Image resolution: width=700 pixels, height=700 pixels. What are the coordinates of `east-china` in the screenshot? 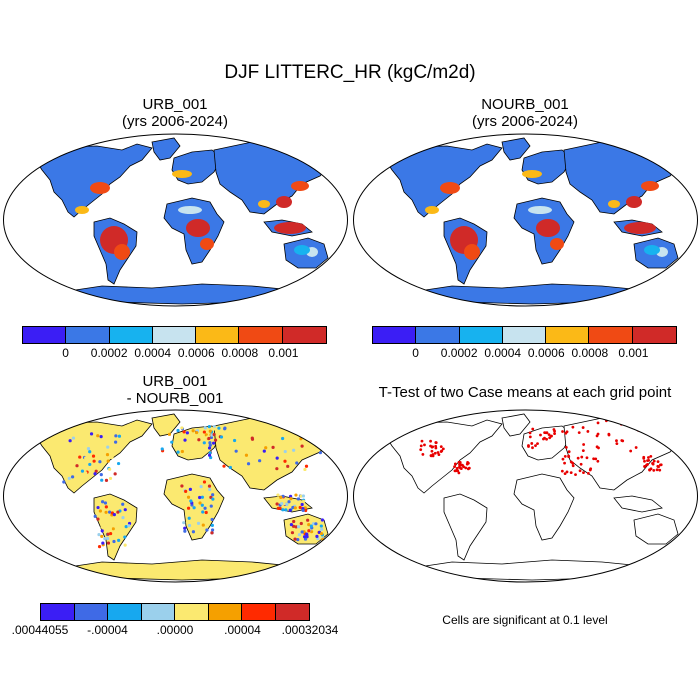 It's located at (650, 186).